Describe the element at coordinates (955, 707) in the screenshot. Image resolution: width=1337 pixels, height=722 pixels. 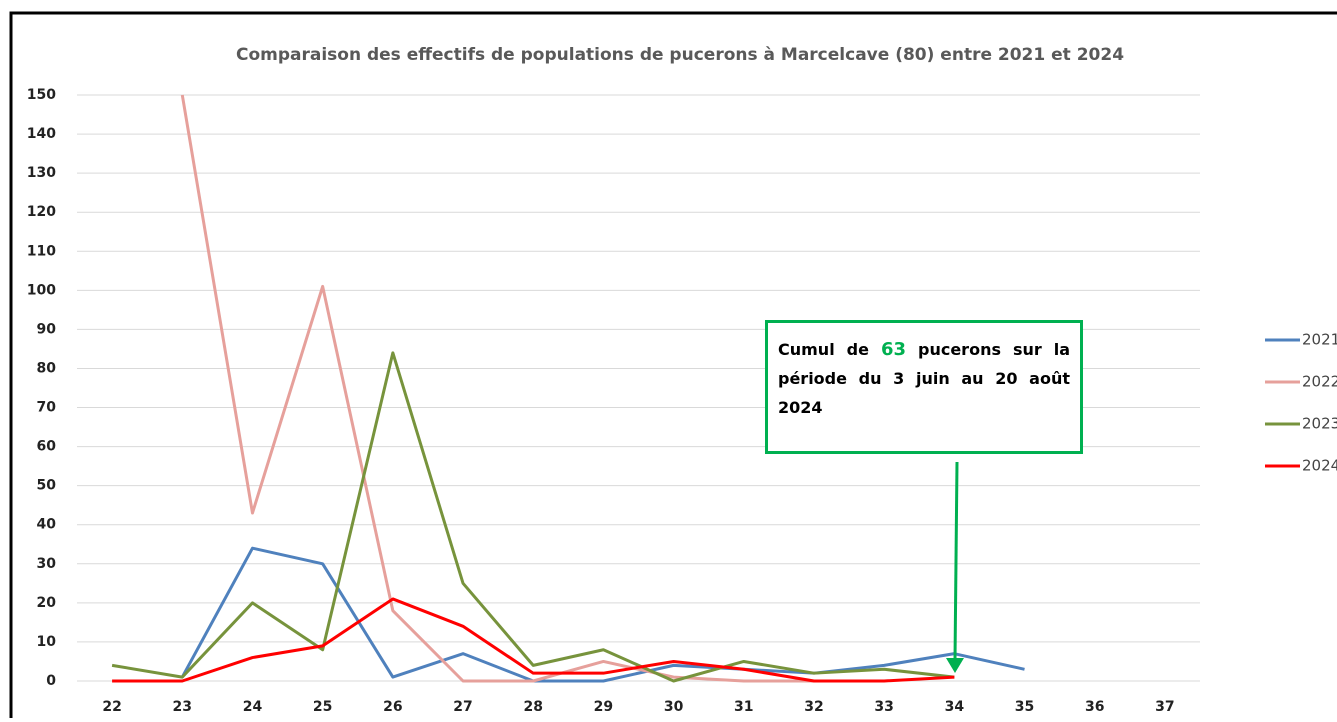
I see `x-tick-label: 34` at that location.